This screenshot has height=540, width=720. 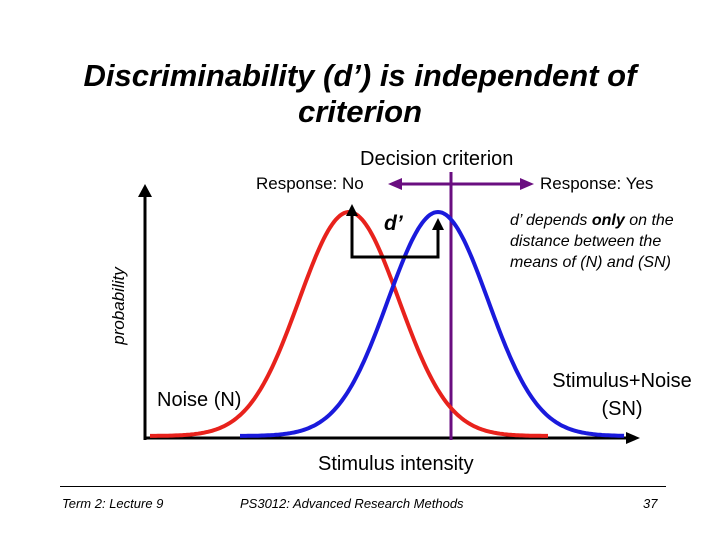 I want to click on footer-course: PS3012: Advanced Research Methods, so click(x=352, y=503).